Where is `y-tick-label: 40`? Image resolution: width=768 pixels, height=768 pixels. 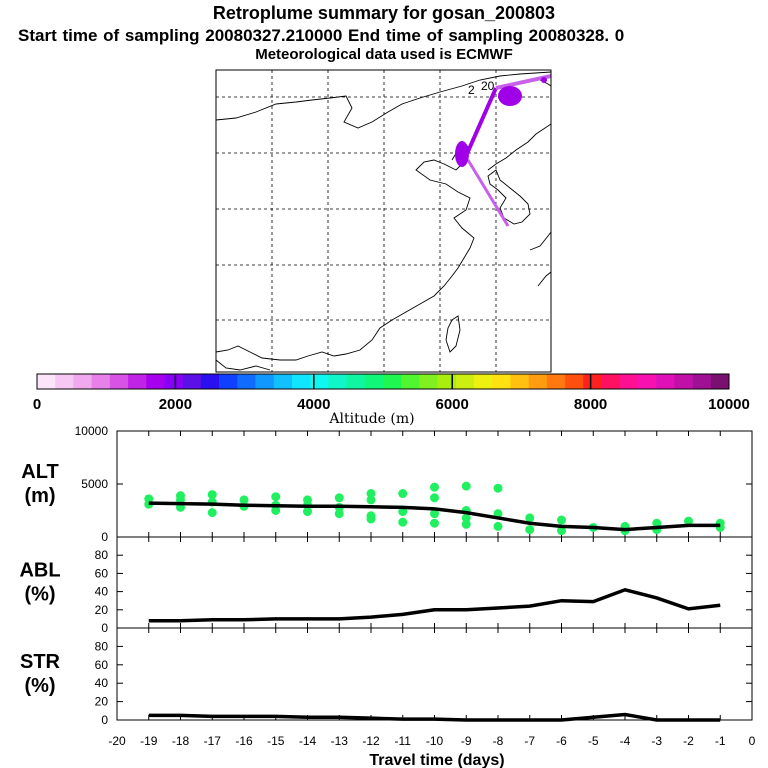
y-tick-label: 40 is located at coordinates (102, 683).